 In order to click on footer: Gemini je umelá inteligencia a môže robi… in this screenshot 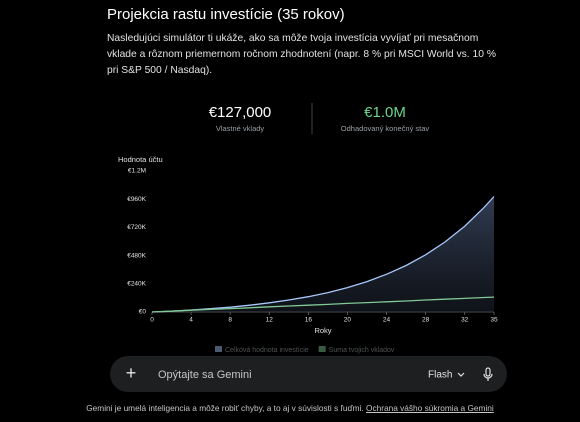, I will do `click(290, 408)`.